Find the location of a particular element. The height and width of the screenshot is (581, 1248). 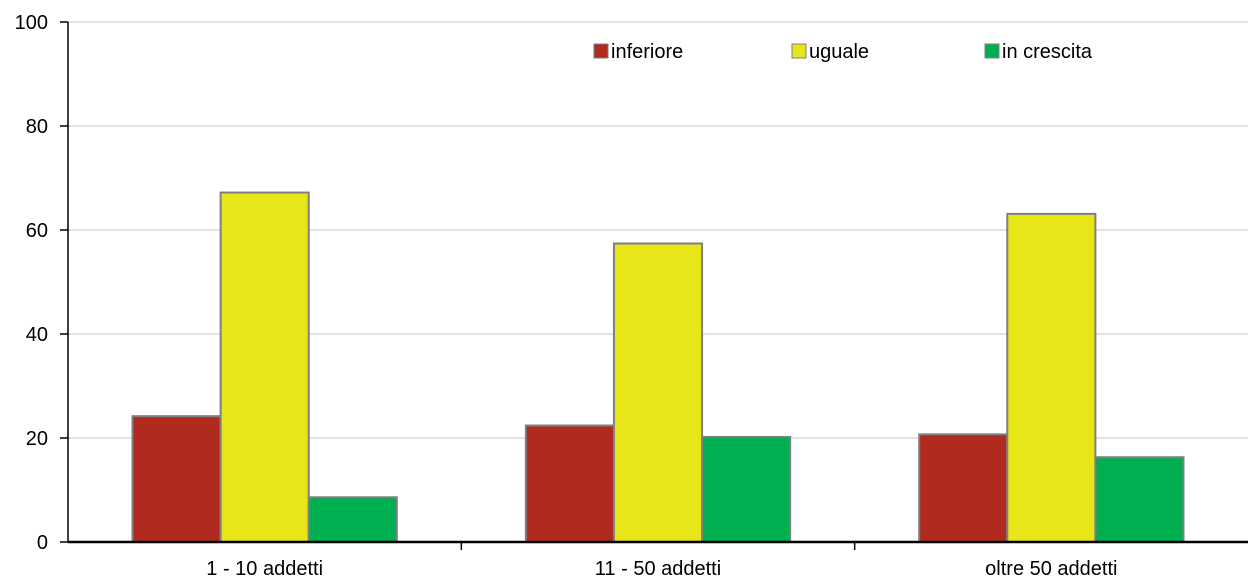

legend-swatch-in-crescita is located at coordinates (992, 51).